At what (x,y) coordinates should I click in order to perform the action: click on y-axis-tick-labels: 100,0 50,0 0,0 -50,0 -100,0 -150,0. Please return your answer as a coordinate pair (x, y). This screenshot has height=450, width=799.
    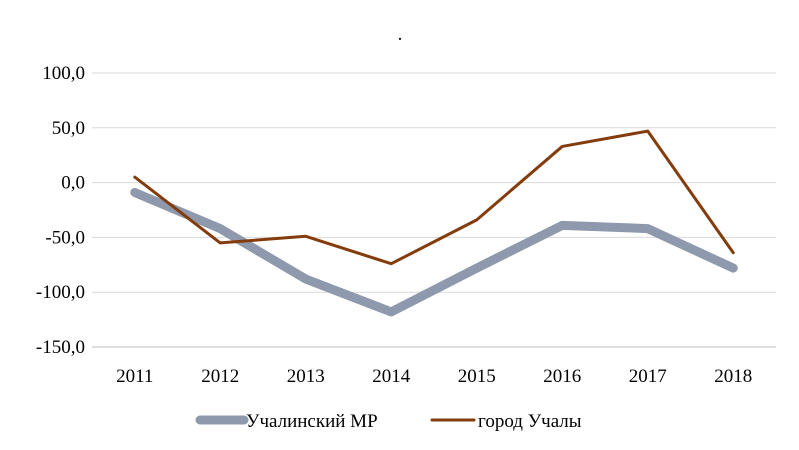
    Looking at the image, I should click on (60, 210).